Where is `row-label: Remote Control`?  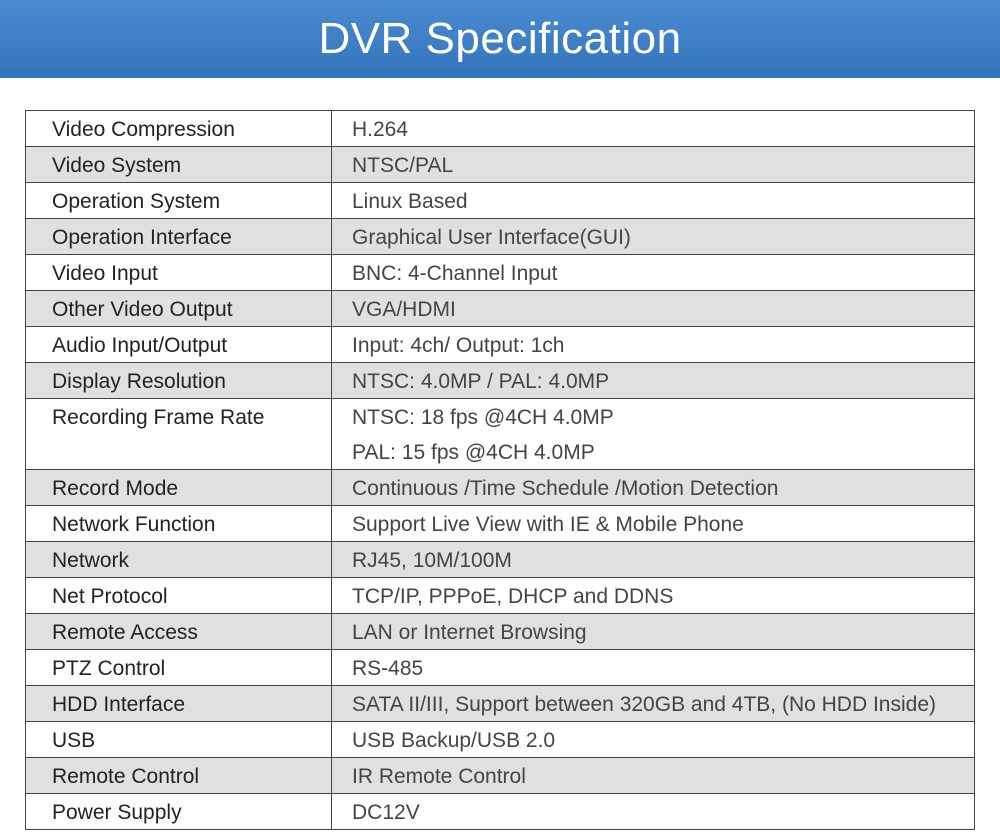 row-label: Remote Control is located at coordinates (179, 775).